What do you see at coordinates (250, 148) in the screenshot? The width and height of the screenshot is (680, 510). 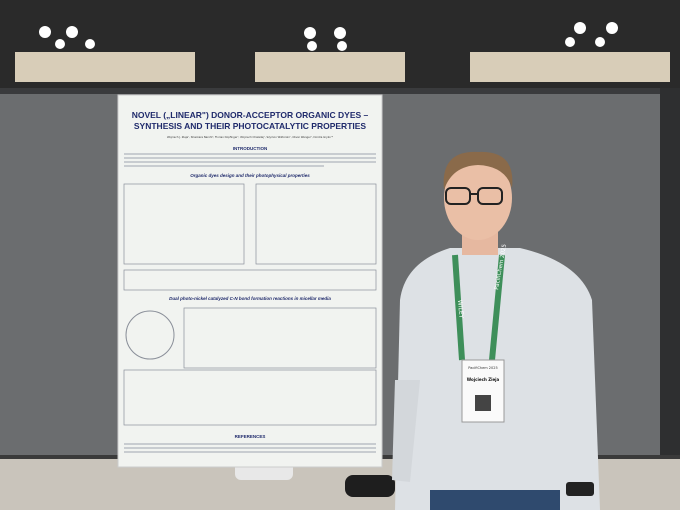 I see `section-heading: INTRODUCTION` at bounding box center [250, 148].